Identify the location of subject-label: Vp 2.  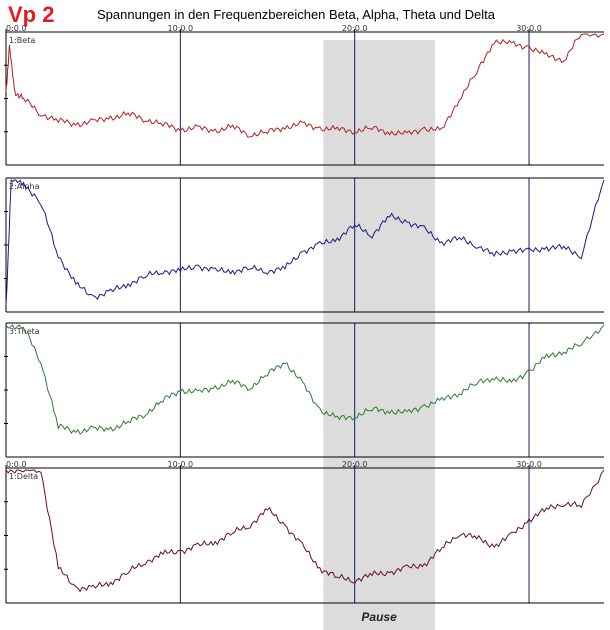
(31, 14).